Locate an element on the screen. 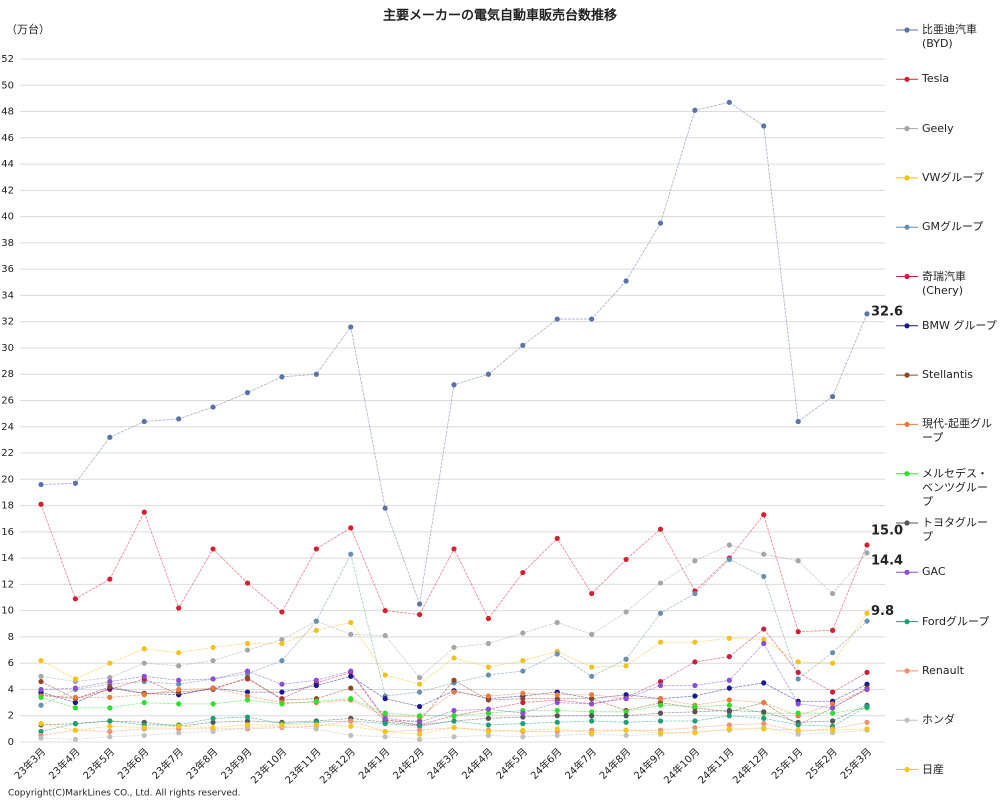  y-tick-label: 14 is located at coordinates (7, 558).